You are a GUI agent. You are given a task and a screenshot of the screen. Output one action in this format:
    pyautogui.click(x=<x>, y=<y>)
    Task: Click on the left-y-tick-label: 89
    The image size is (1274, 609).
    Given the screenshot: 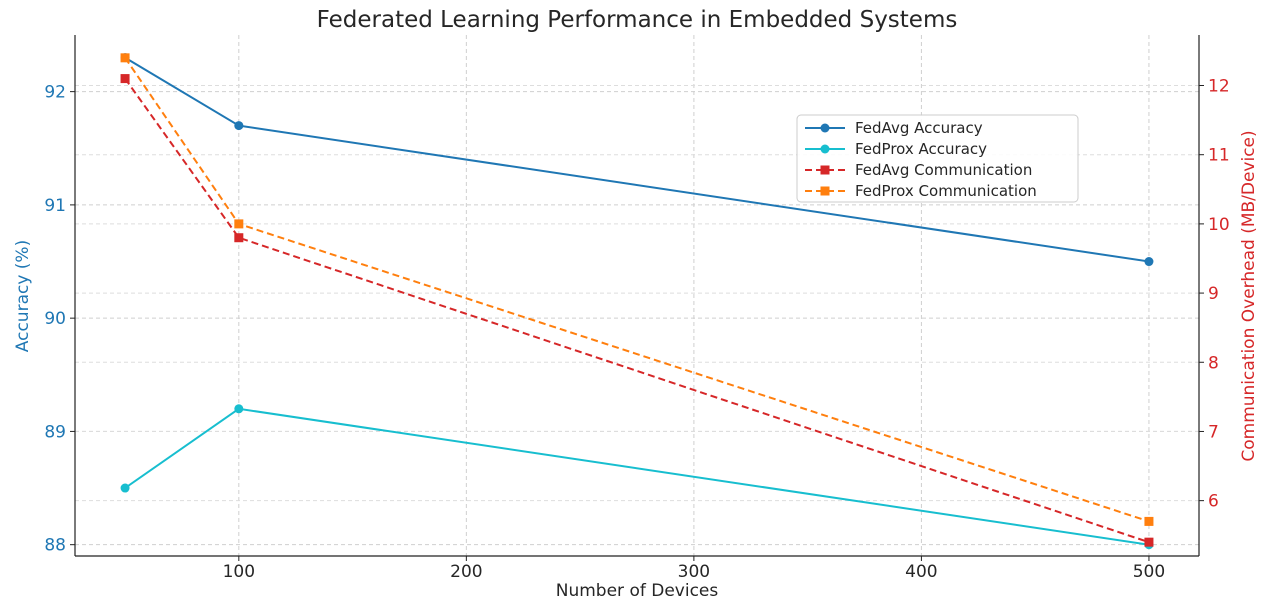 What is the action you would take?
    pyautogui.click(x=55, y=432)
    